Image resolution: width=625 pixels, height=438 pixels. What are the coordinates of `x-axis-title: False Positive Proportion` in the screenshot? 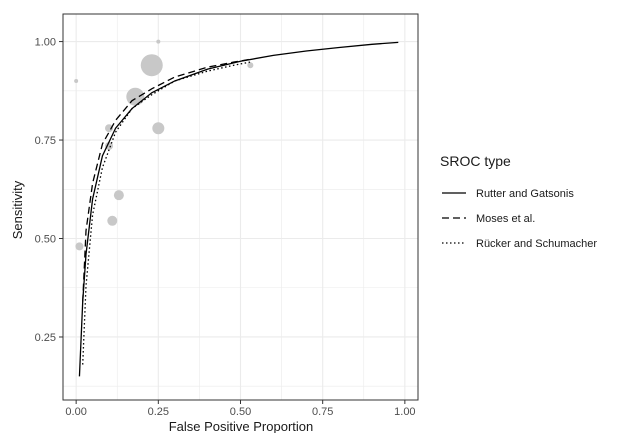 It's located at (241, 426).